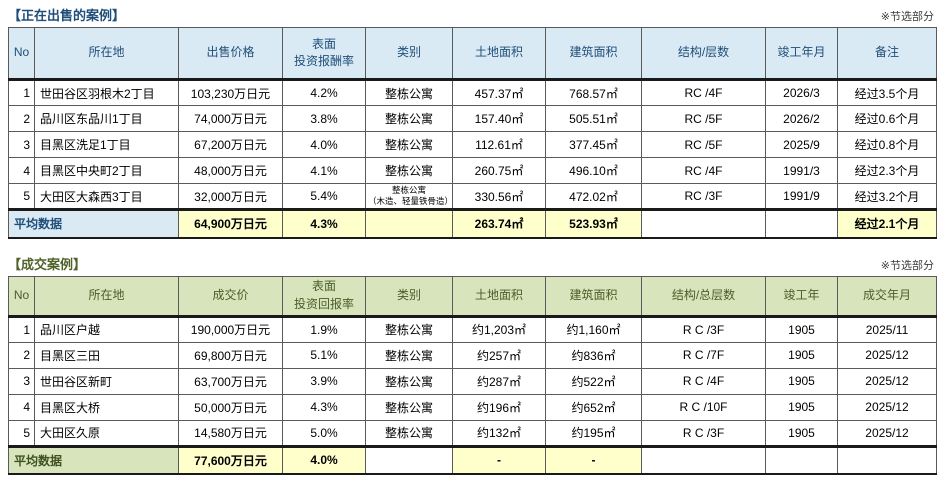 The image size is (943, 478). What do you see at coordinates (499, 329) in the screenshot?
I see `cell-land-area: 约1,203㎡` at bounding box center [499, 329].